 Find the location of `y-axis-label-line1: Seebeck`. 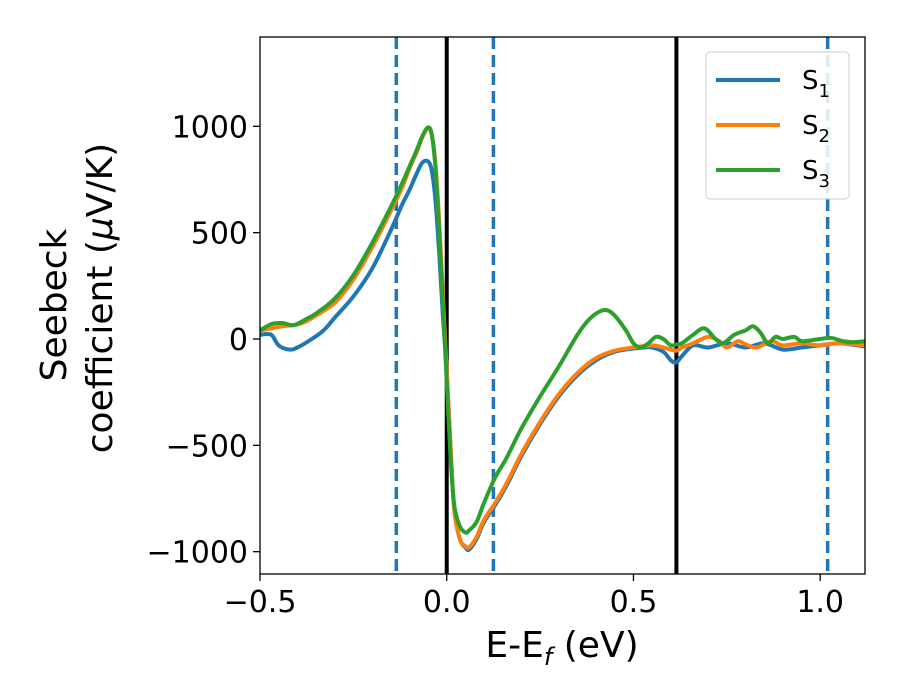

y-axis-label-line1: Seebeck is located at coordinates (54, 304).